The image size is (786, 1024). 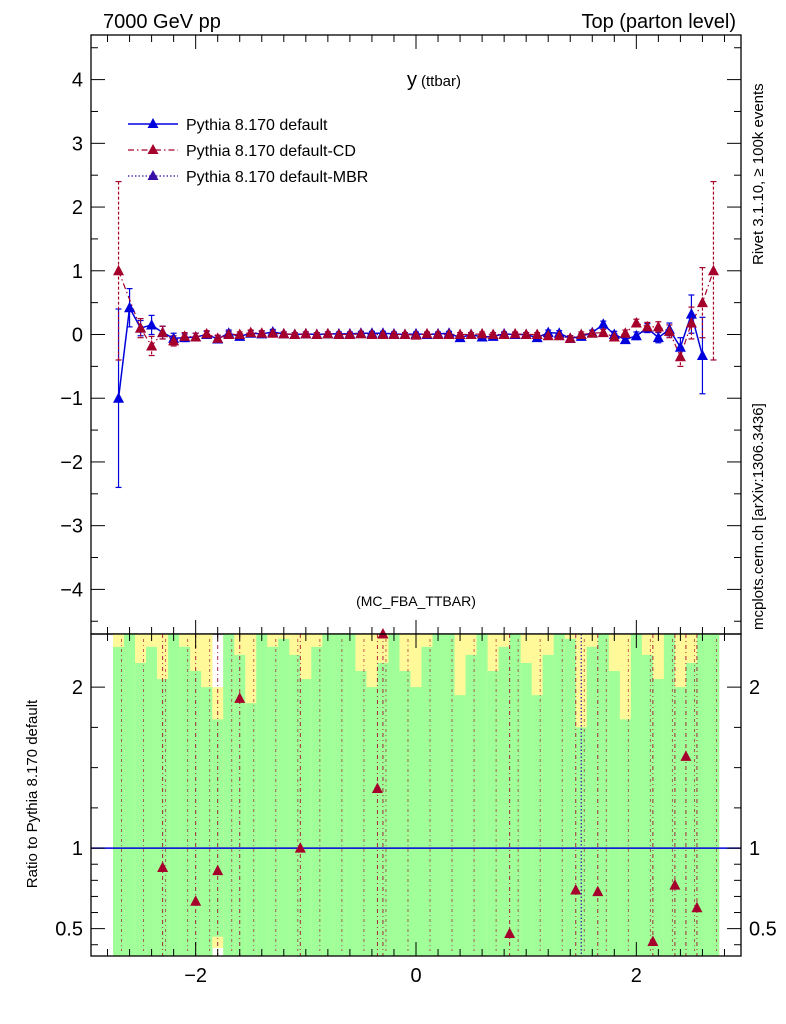 I want to click on plot-variable-sublabel: (ttbar), so click(x=441, y=81).